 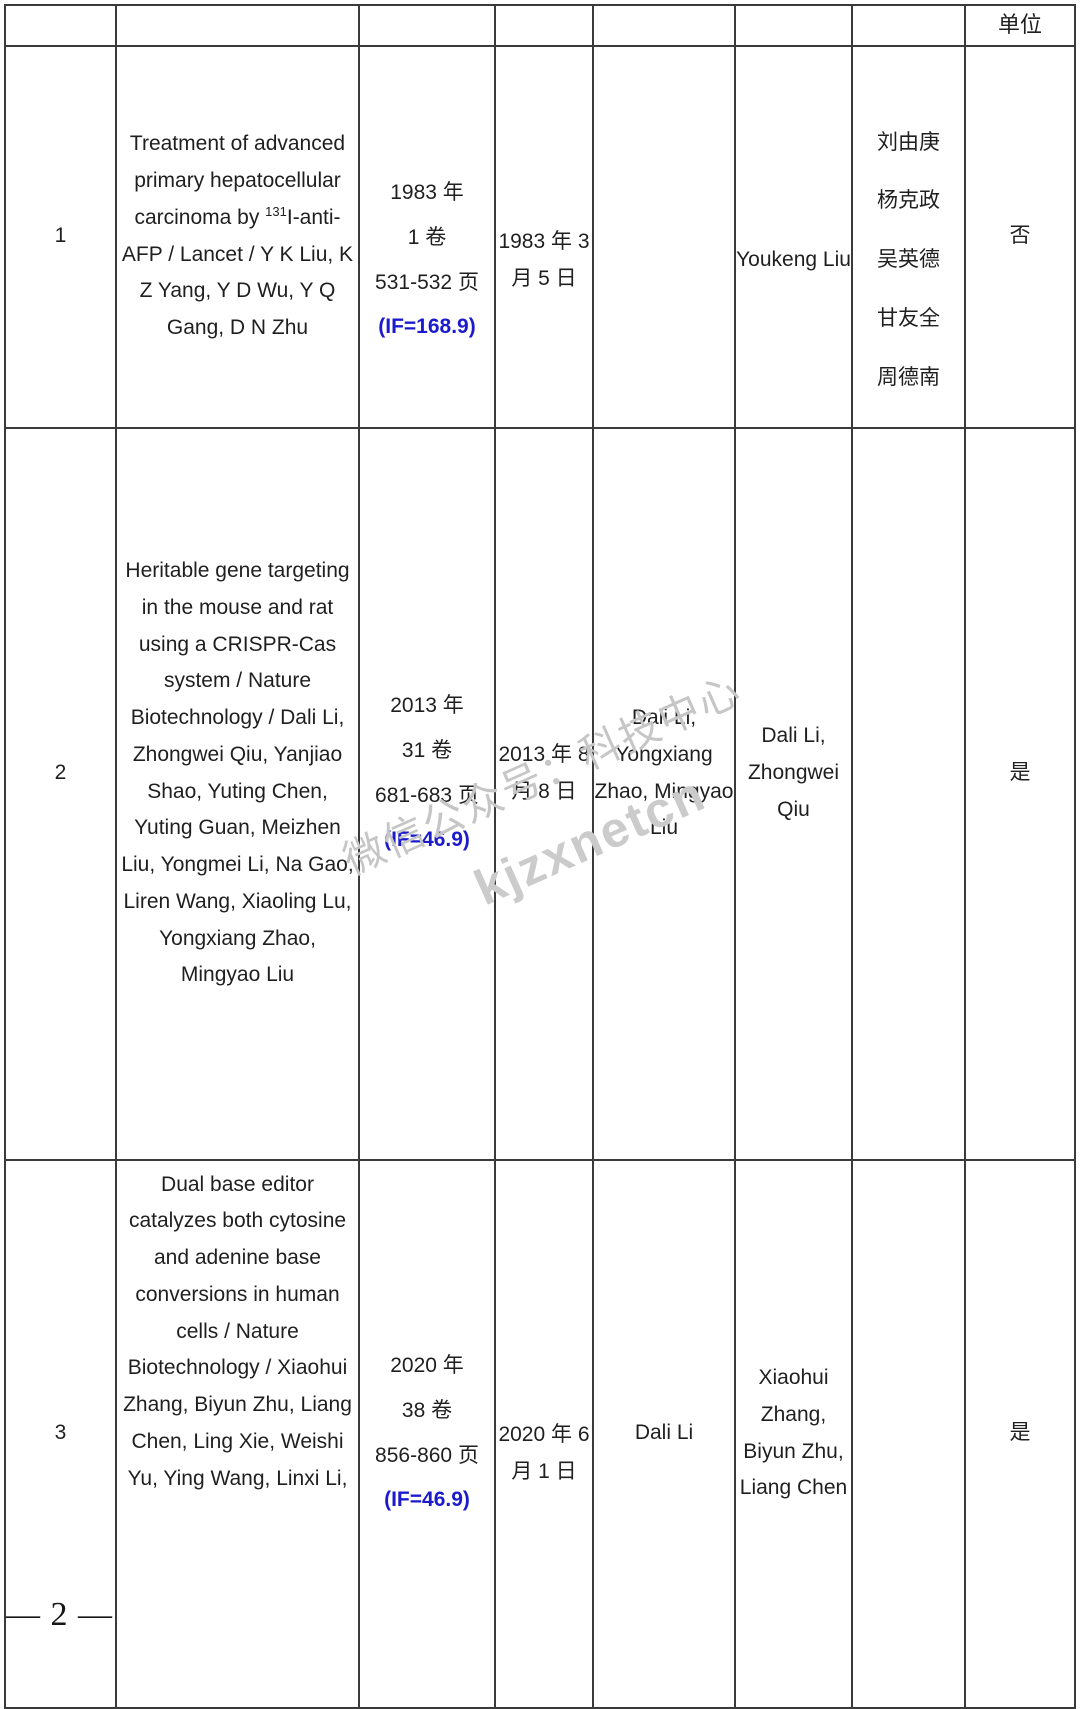 What do you see at coordinates (1020, 236) in the screenshot?
I see `unit-flag-cell: 否` at bounding box center [1020, 236].